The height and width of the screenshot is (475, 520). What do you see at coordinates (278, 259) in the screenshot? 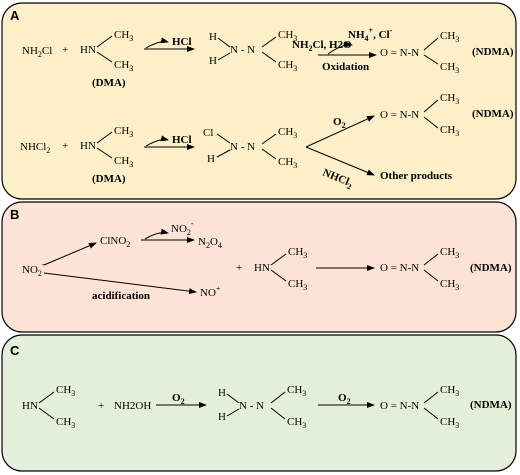
I see `b-dma-bond-top` at bounding box center [278, 259].